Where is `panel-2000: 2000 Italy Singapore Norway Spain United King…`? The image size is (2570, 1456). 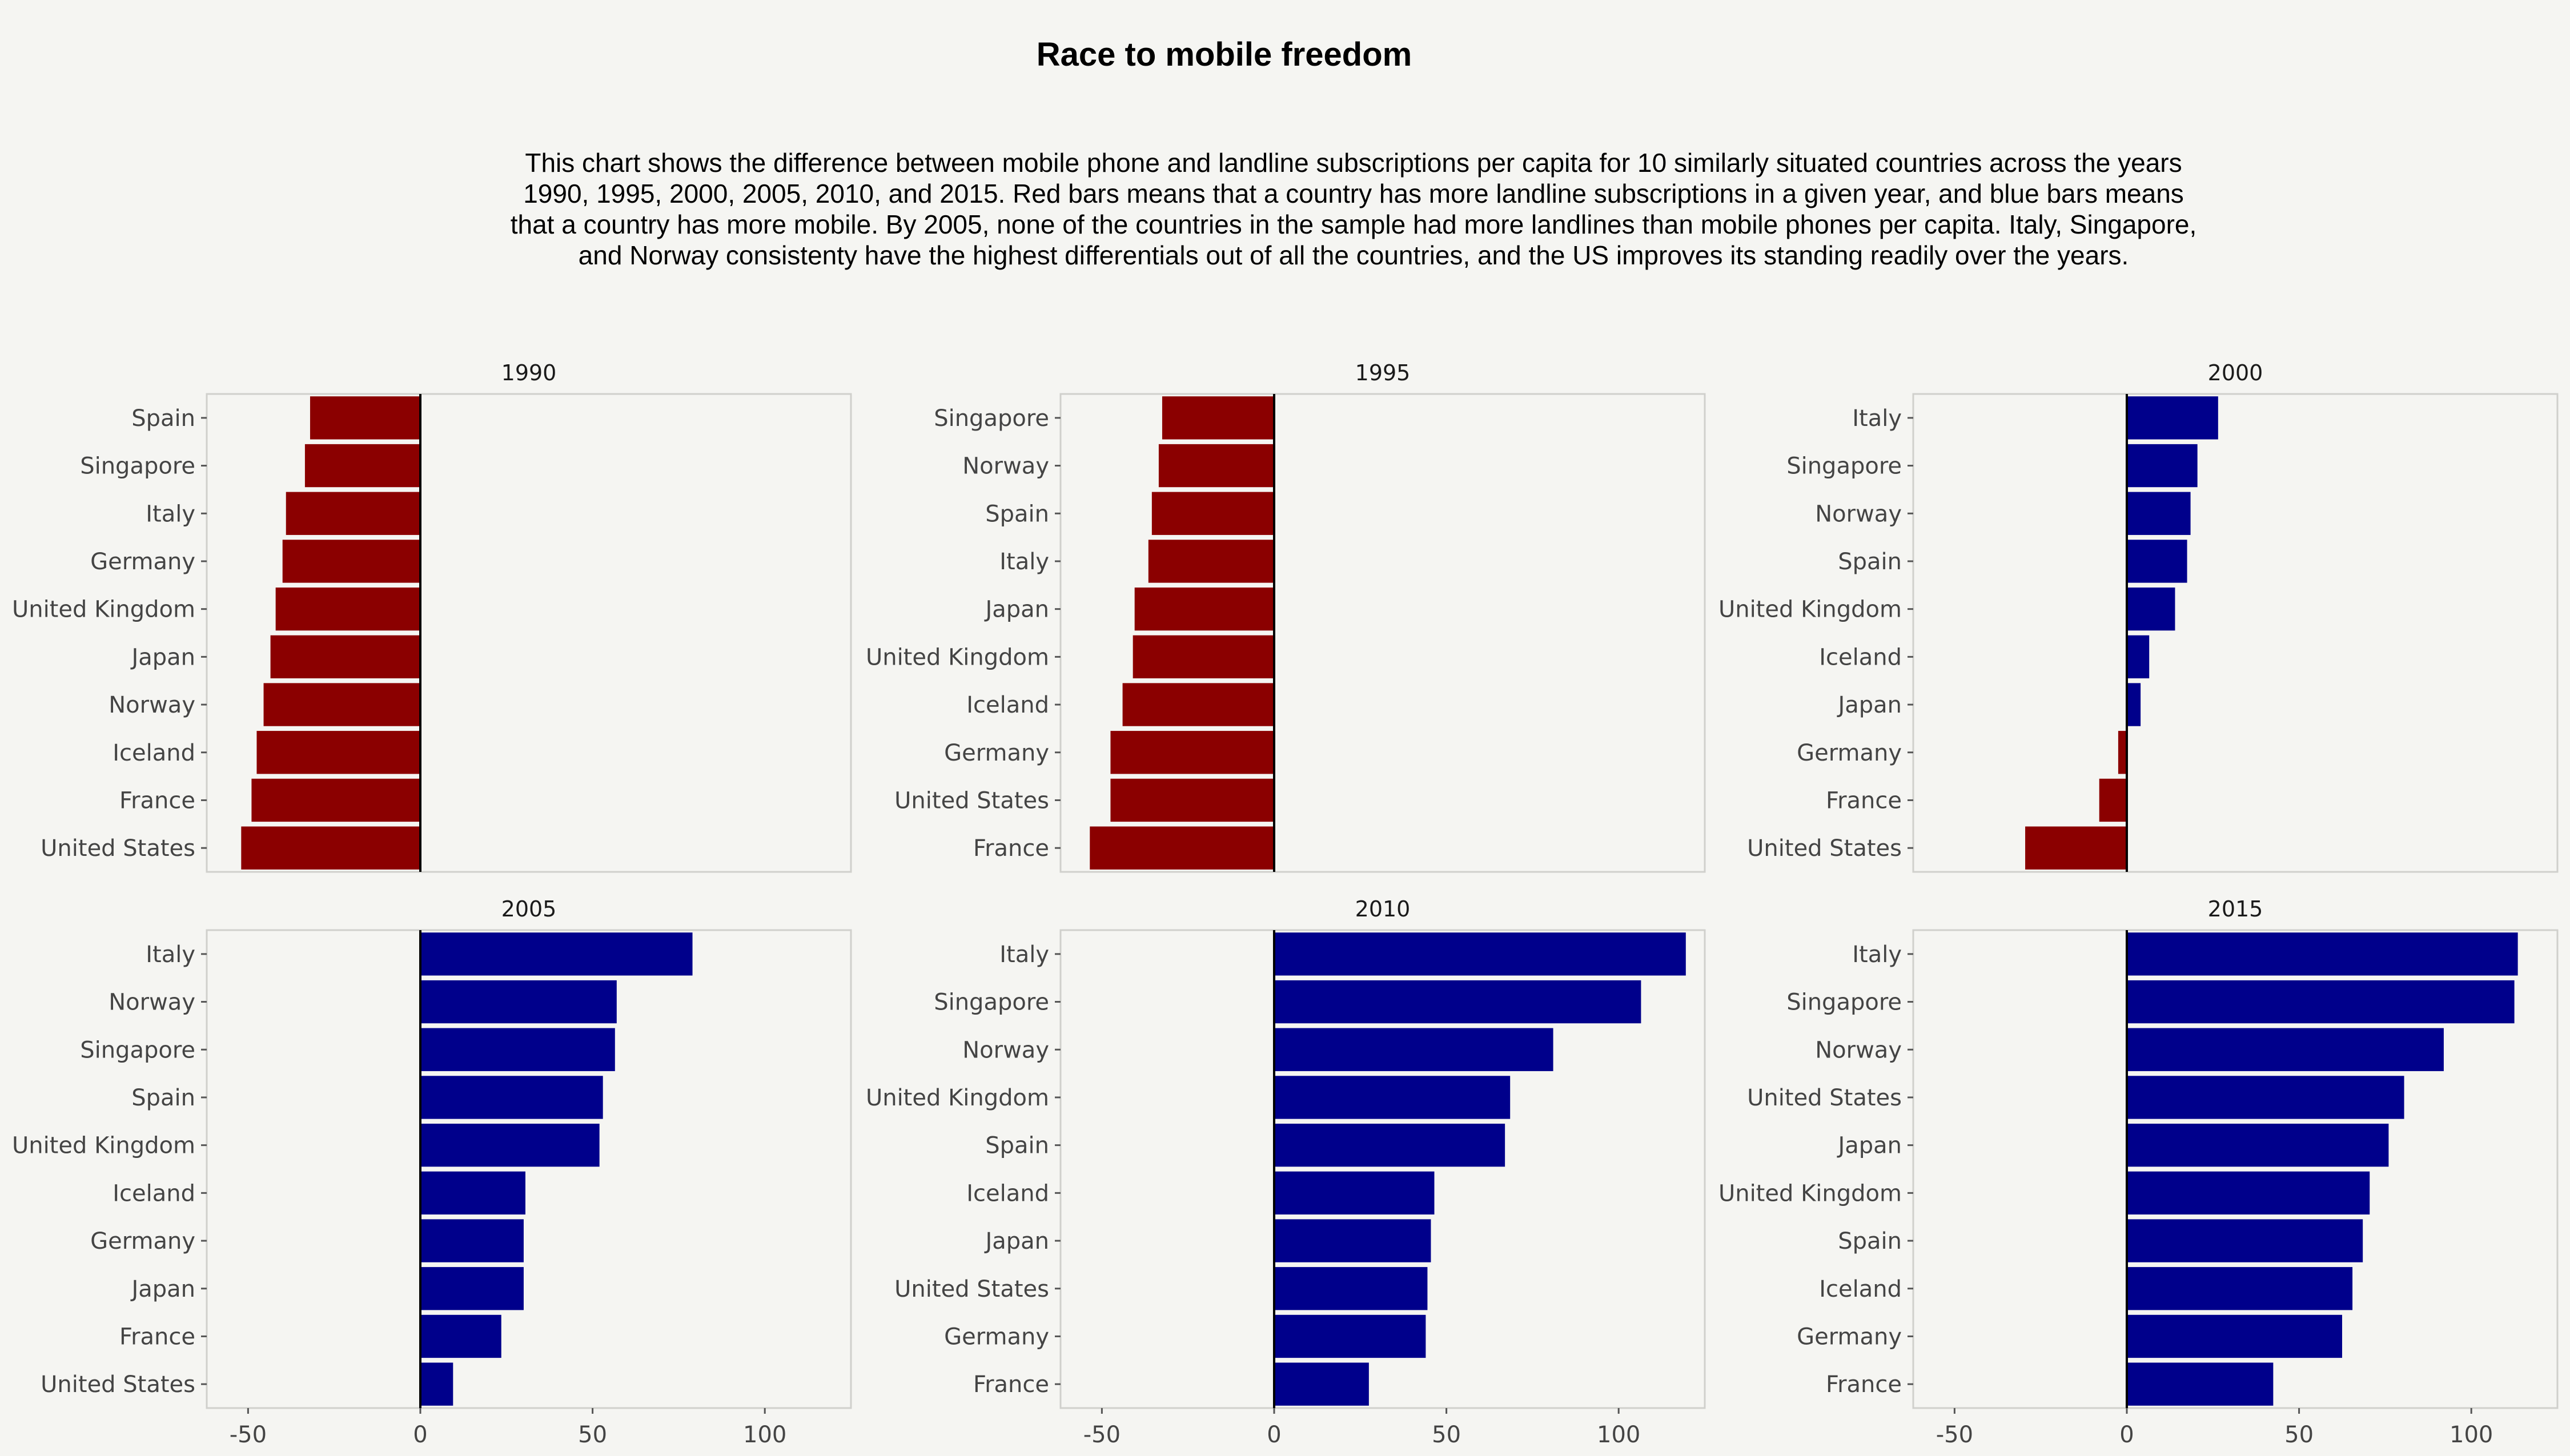
panel-2000: 2000 Italy Singapore Norway Spain United King… is located at coordinates (2138, 616).